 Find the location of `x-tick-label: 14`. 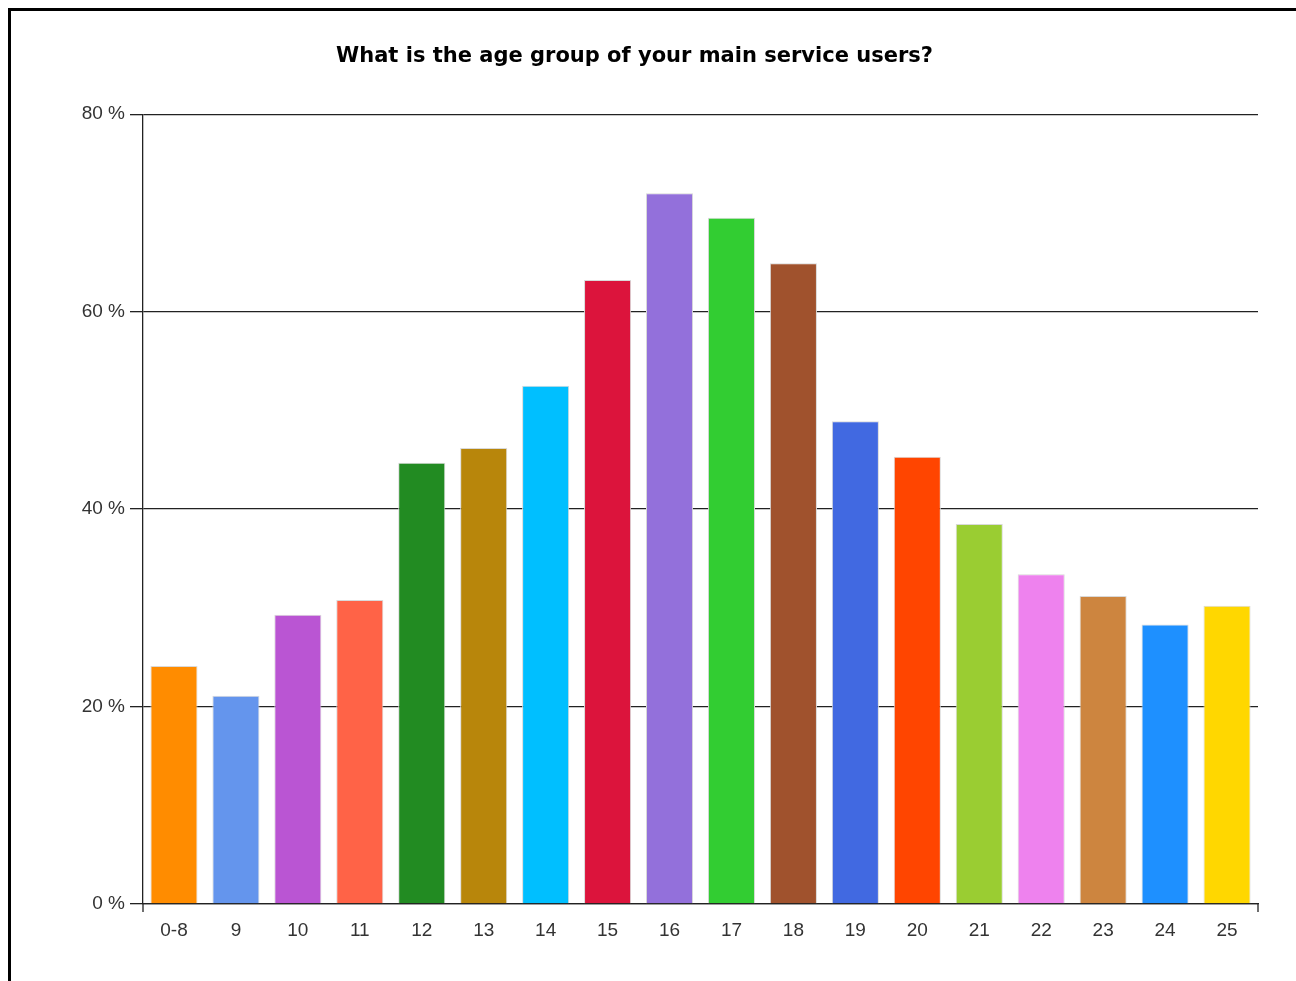

x-tick-label: 14 is located at coordinates (546, 929).